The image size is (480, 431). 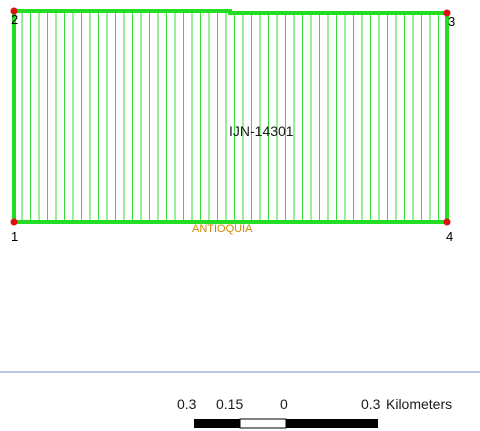 I want to click on scale-bar, so click(x=286, y=423).